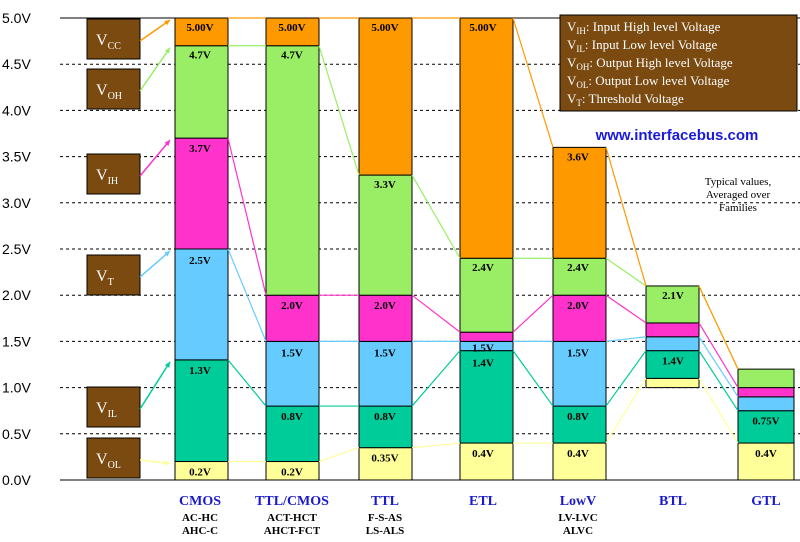  Describe the element at coordinates (660, 62) in the screenshot. I see `legend-entry-text-2: : Output High level Voltage` at that location.